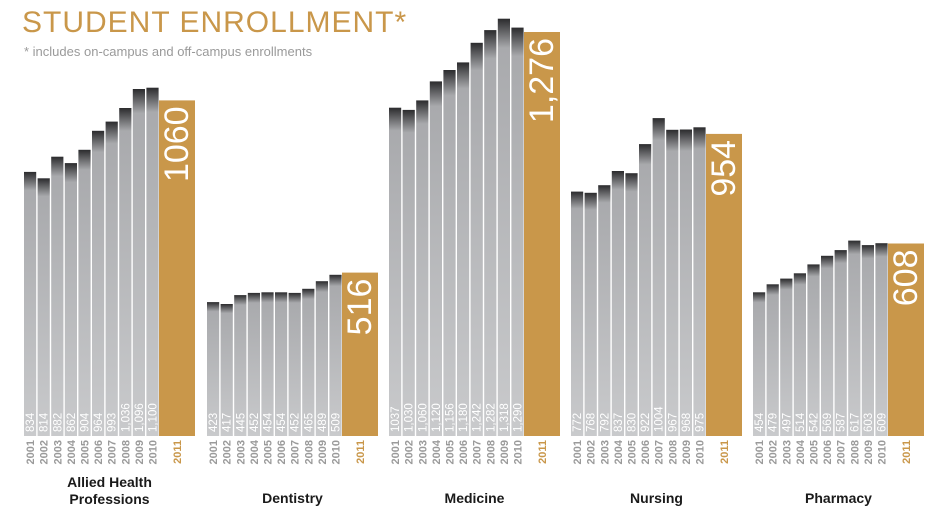 This screenshot has height=520, width=950. I want to click on highlight-value-label: 954, so click(724, 168).